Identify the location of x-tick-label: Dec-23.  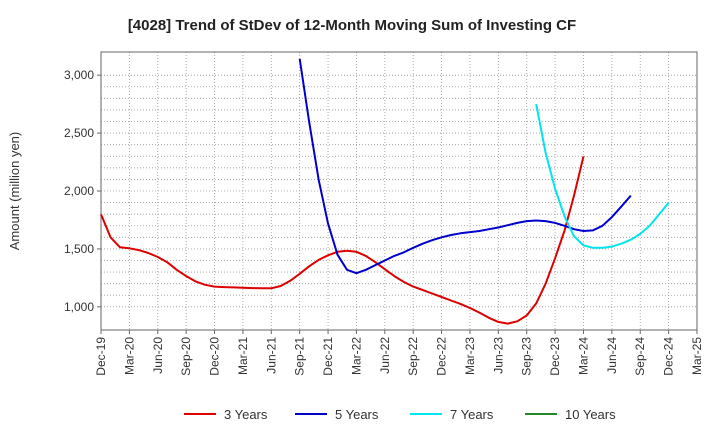
(555, 356).